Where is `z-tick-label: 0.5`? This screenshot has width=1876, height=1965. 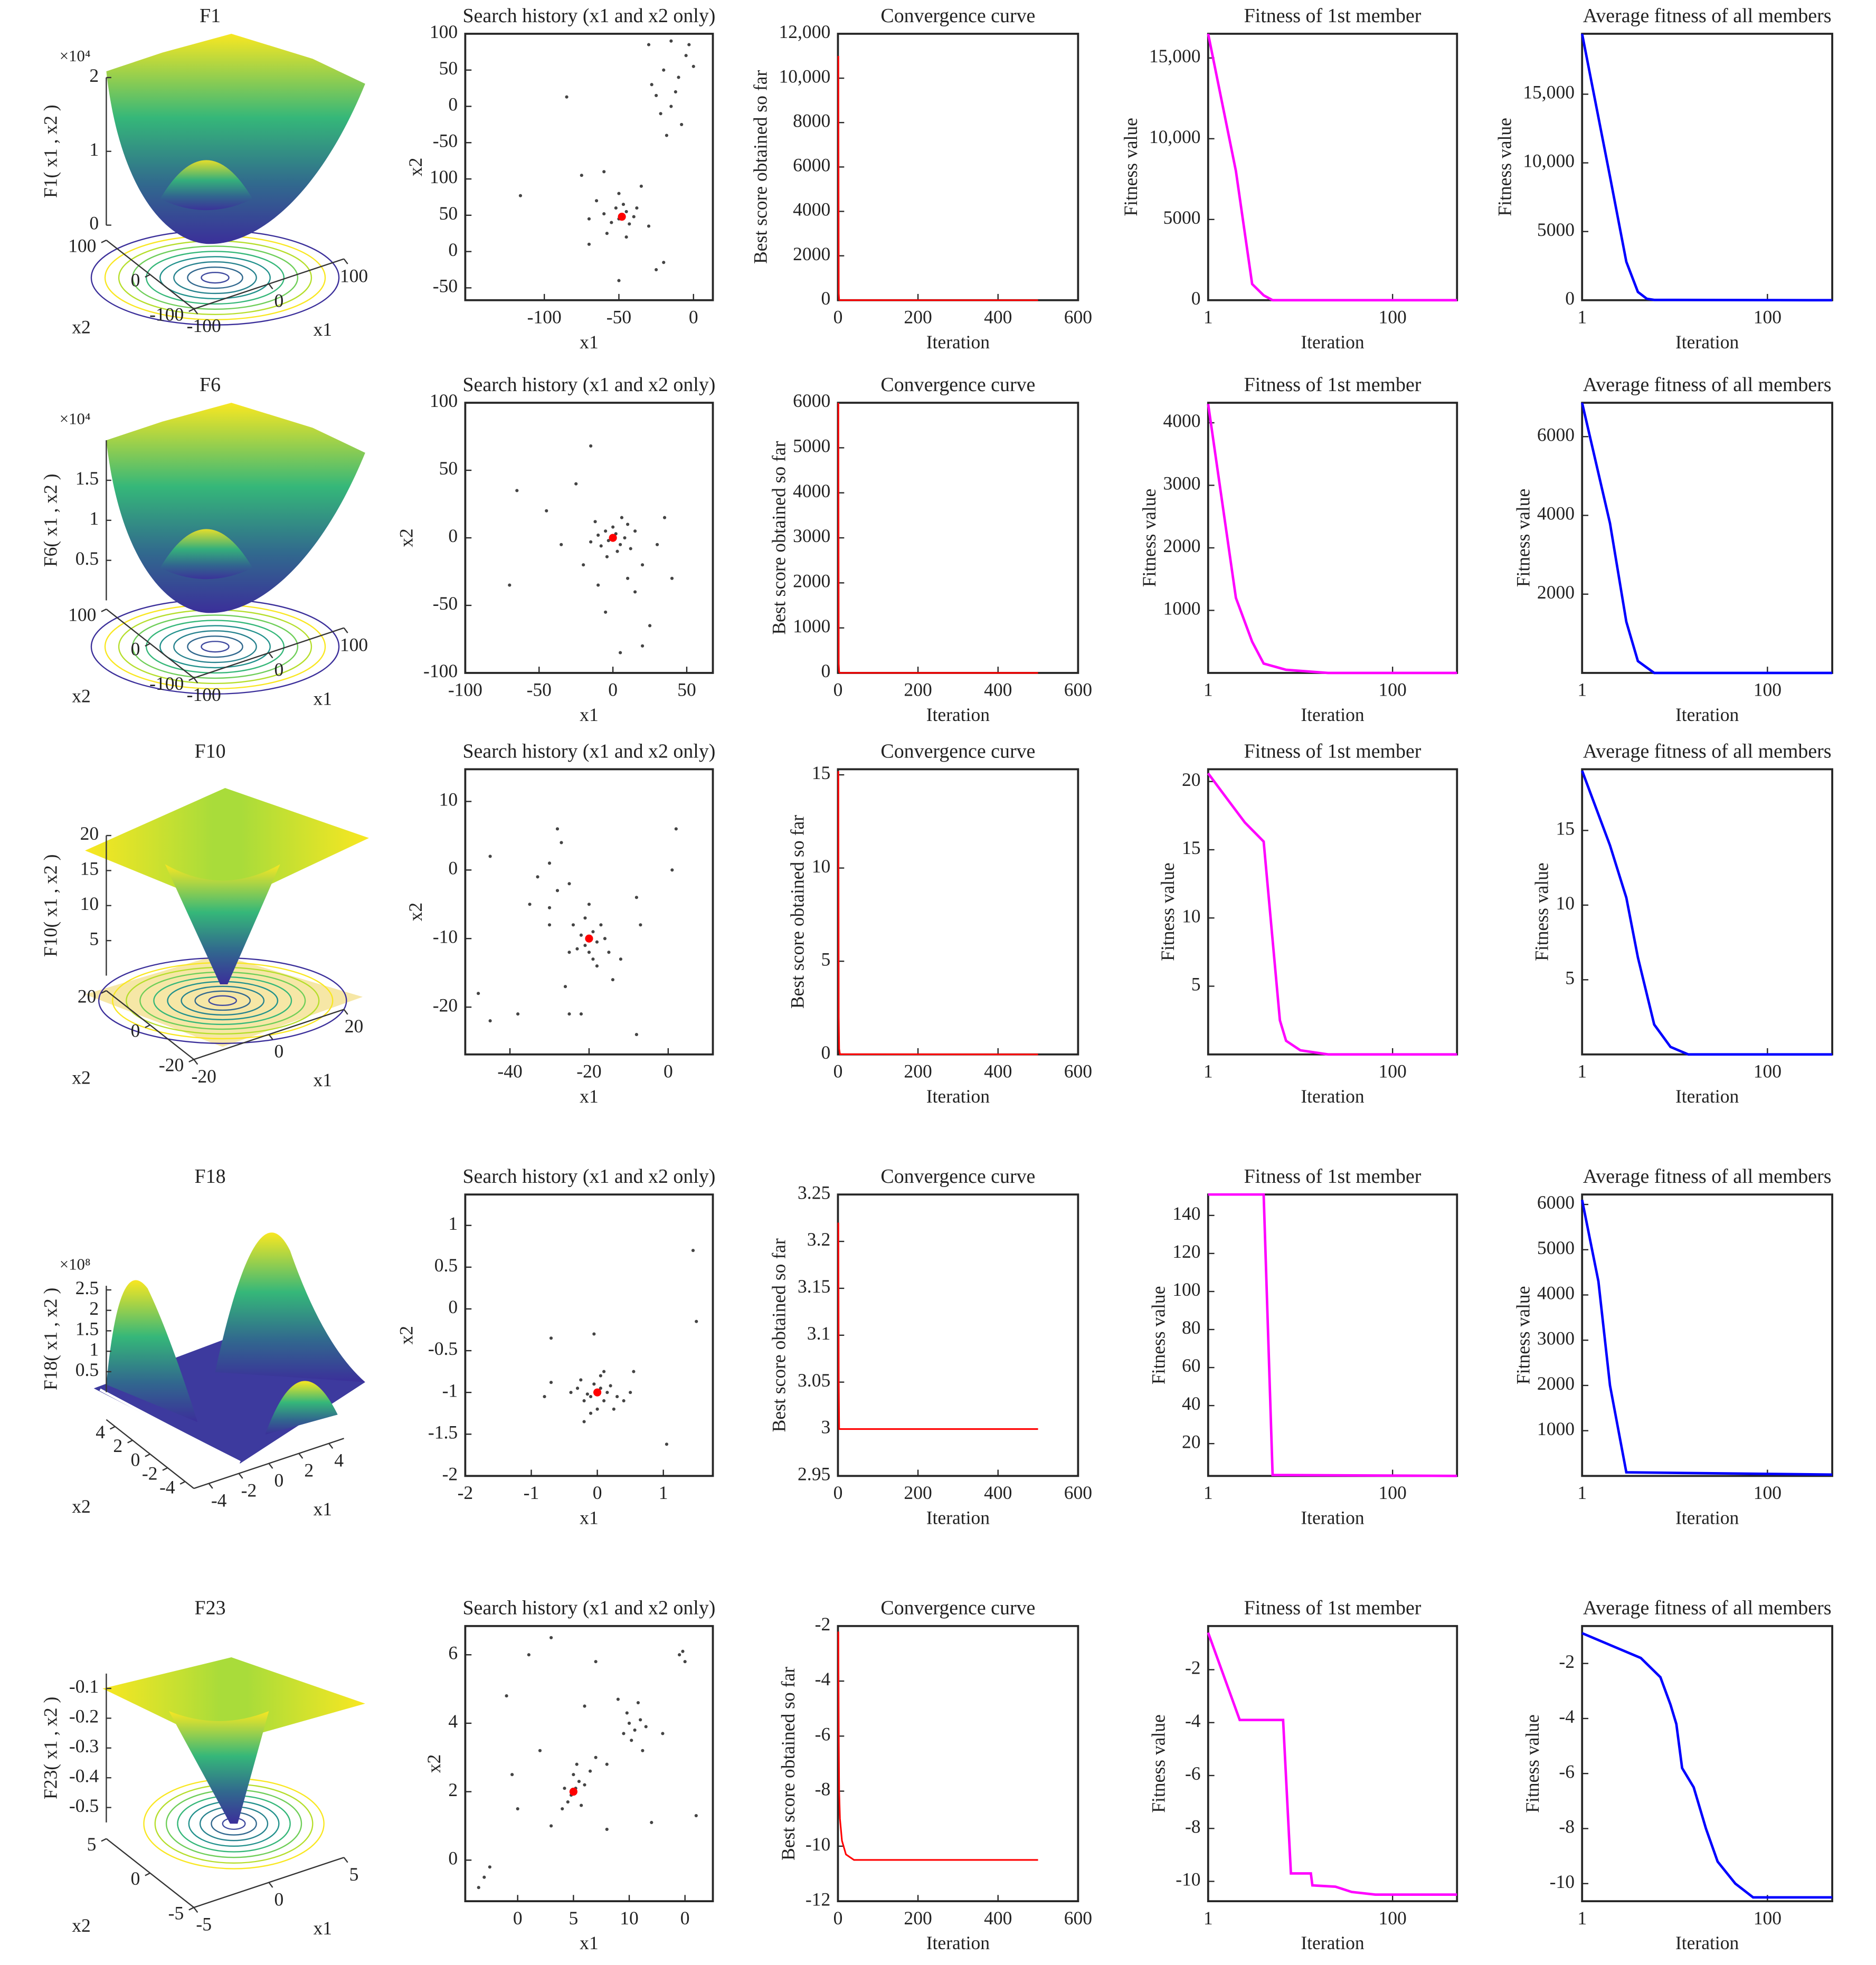 z-tick-label: 0.5 is located at coordinates (87, 558).